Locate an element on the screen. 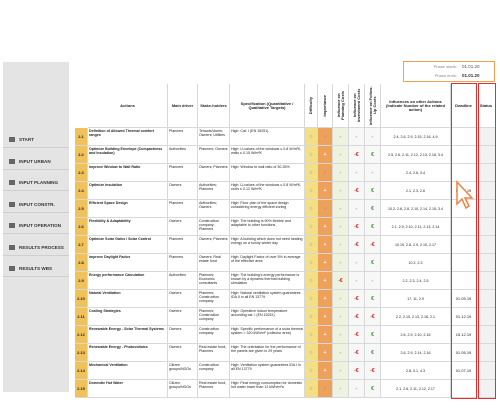 This screenshot has width=500, height=411. row-id: 2.12 is located at coordinates (81, 335).